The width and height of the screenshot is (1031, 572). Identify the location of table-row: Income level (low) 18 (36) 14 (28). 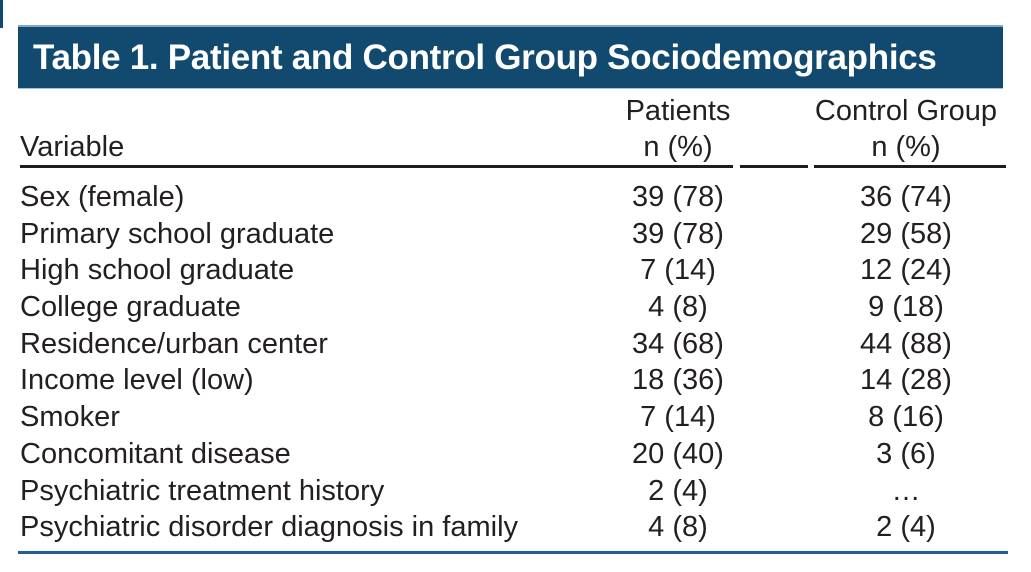
(513, 380).